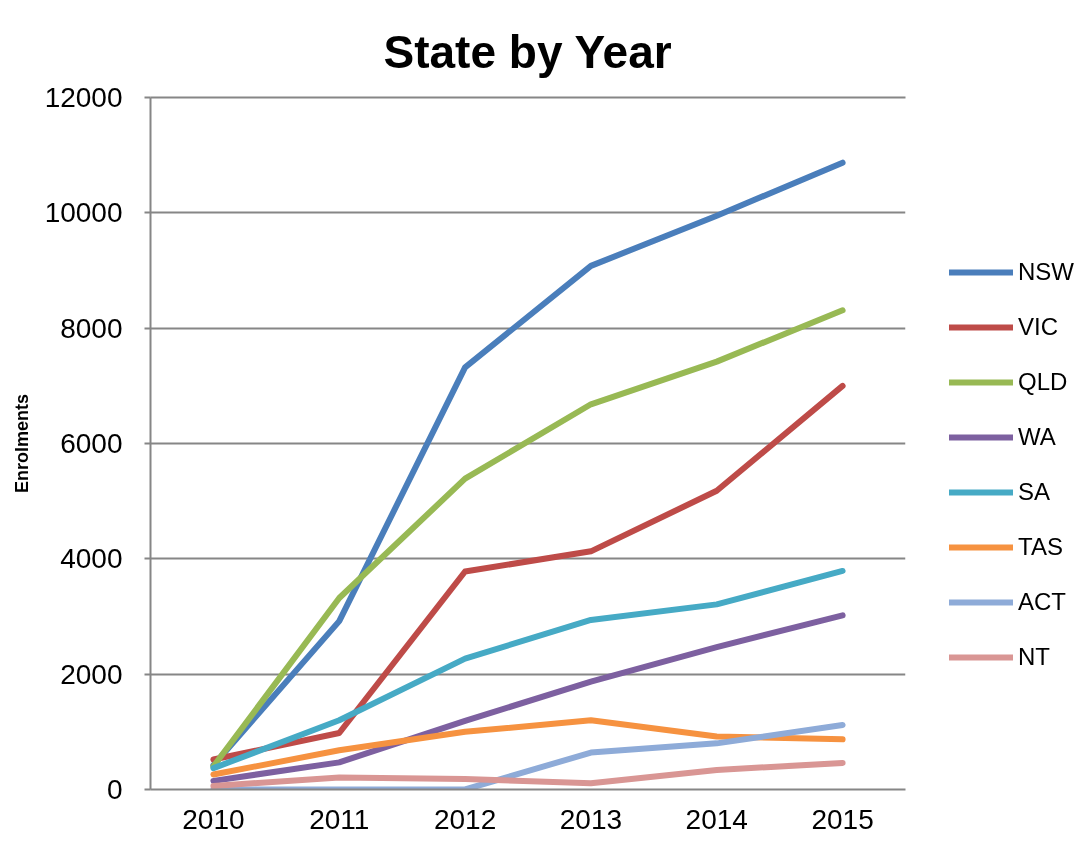  I want to click on legend-label: SA, so click(1034, 492).